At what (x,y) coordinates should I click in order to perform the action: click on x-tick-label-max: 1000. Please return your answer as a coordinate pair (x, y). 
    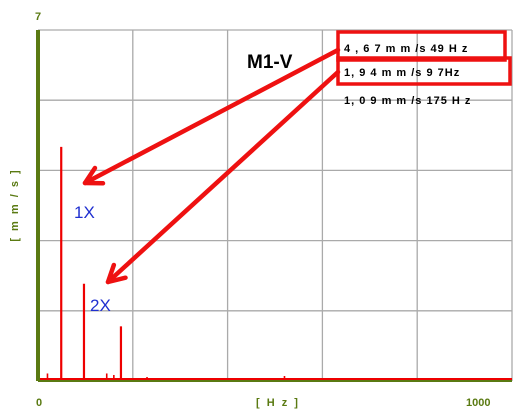
    Looking at the image, I should click on (478, 403).